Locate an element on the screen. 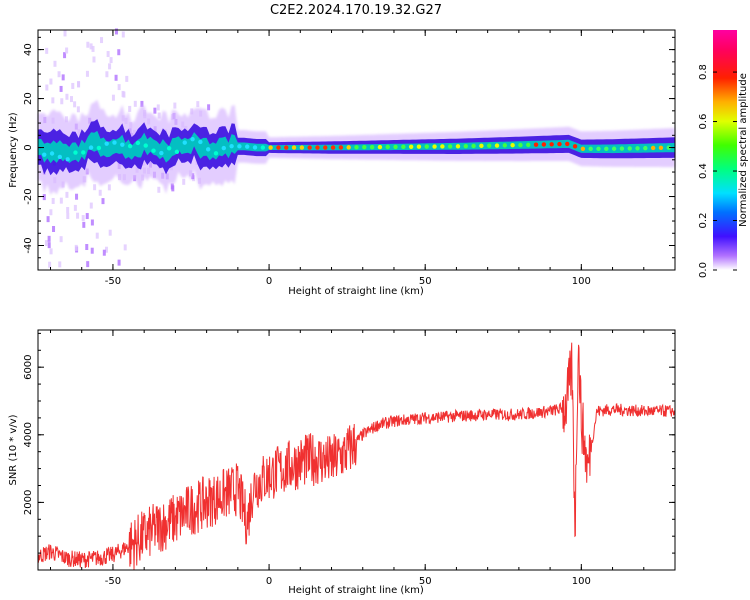  x-tick-label: 100 is located at coordinates (581, 581).